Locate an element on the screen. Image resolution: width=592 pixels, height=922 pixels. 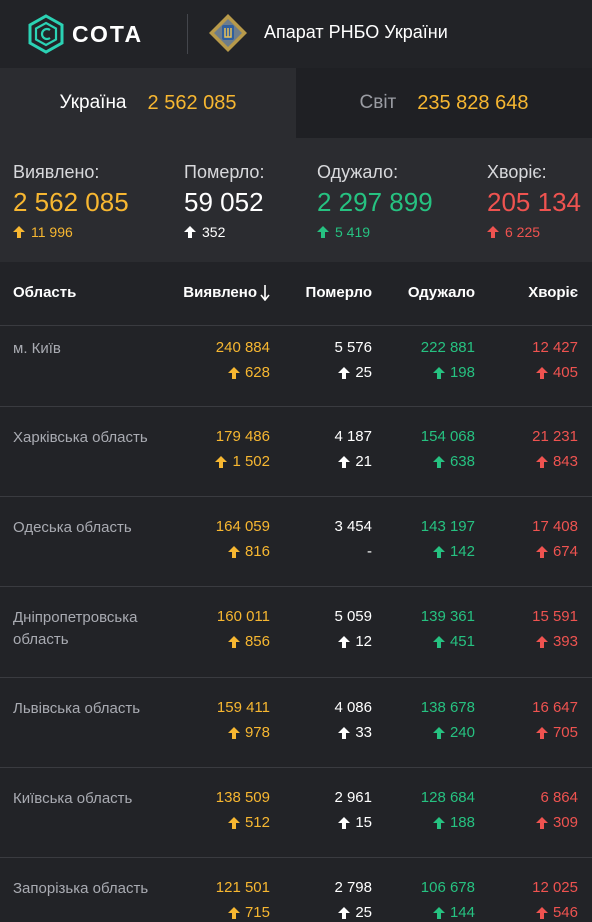
logo: СОТА is located at coordinates (85, 34).